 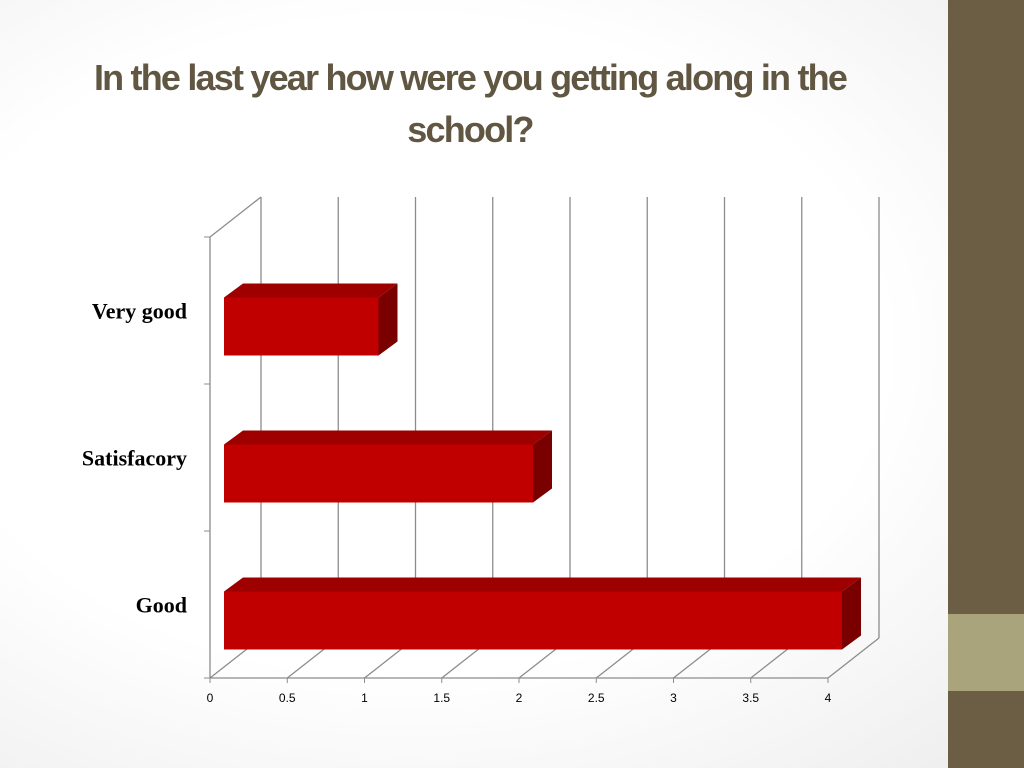 What do you see at coordinates (235, 217) in the screenshot?
I see `wall-edge` at bounding box center [235, 217].